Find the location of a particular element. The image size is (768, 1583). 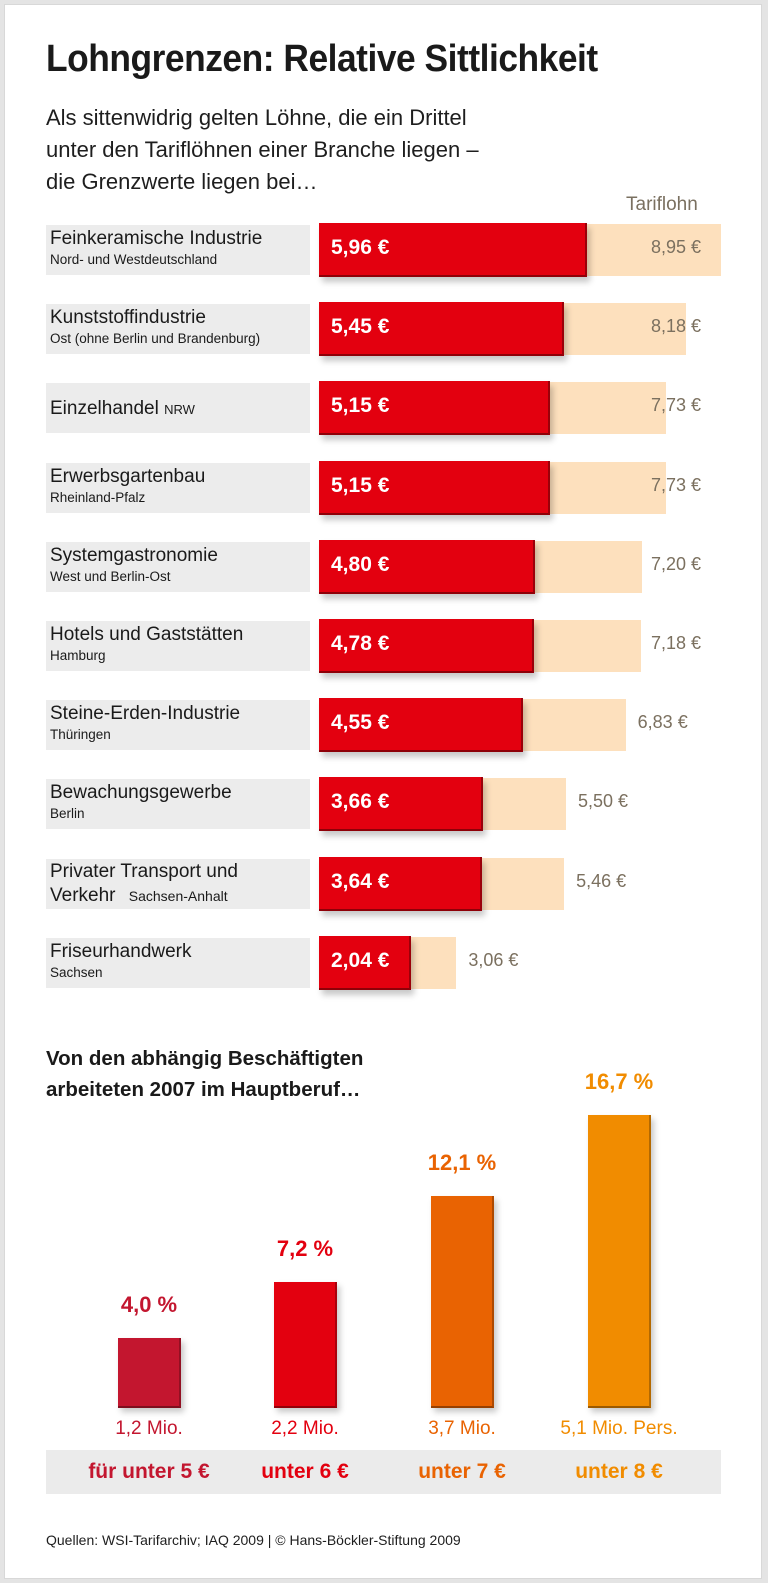

branch-region: West und Berlin-Ost is located at coordinates (110, 576).